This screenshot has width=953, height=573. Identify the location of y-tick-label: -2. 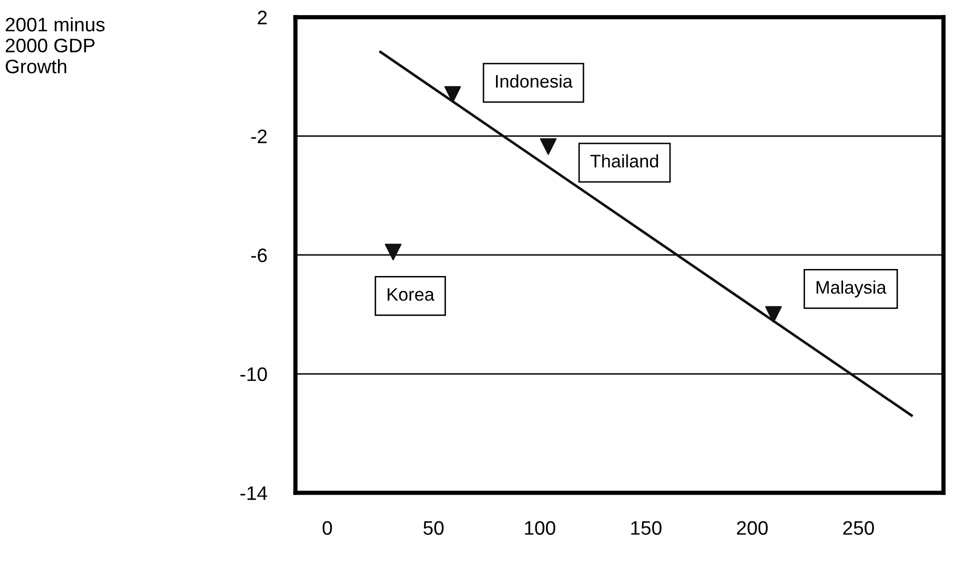
(259, 137).